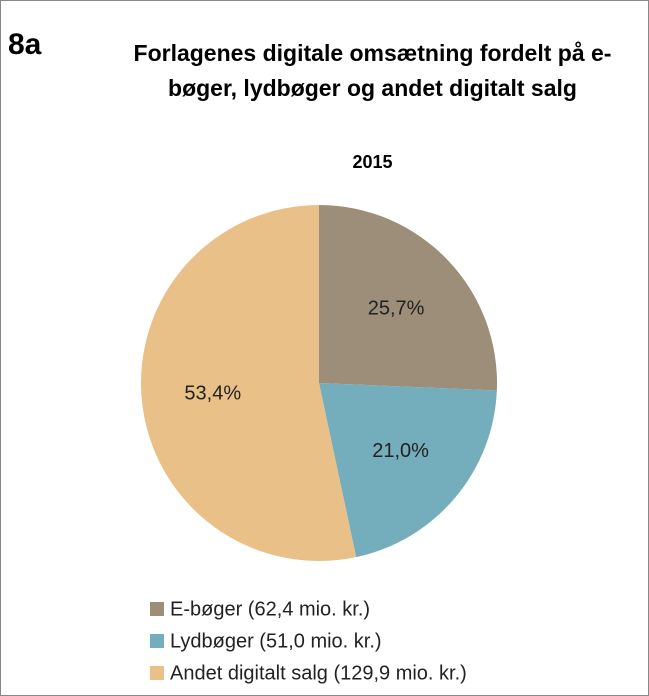 The height and width of the screenshot is (696, 649). I want to click on legend-label: Andet digitalt salg (129,9 mio. kr.), so click(318, 673).